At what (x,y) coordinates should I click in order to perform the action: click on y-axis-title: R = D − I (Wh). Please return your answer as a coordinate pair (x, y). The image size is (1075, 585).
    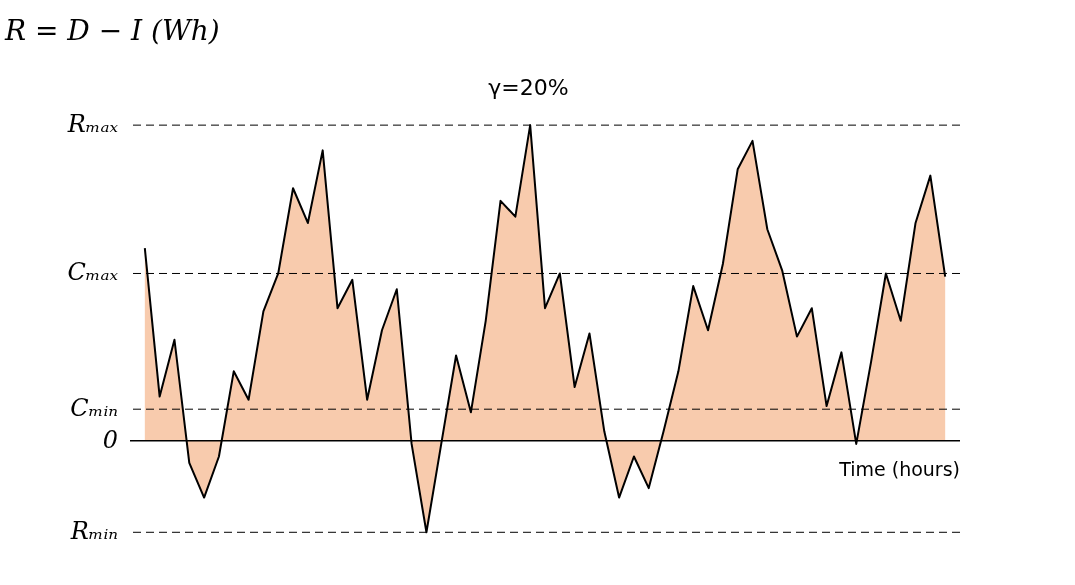
    Looking at the image, I should click on (112, 30).